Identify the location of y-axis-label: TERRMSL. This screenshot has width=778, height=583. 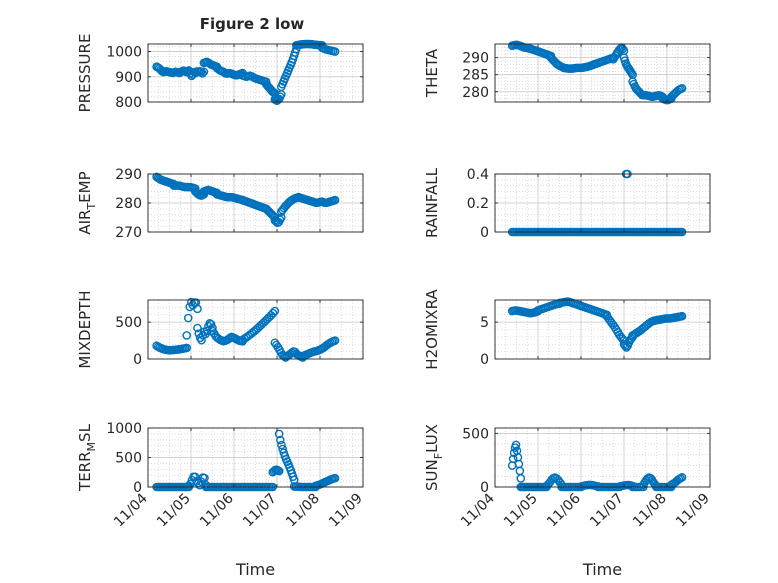
(87, 457).